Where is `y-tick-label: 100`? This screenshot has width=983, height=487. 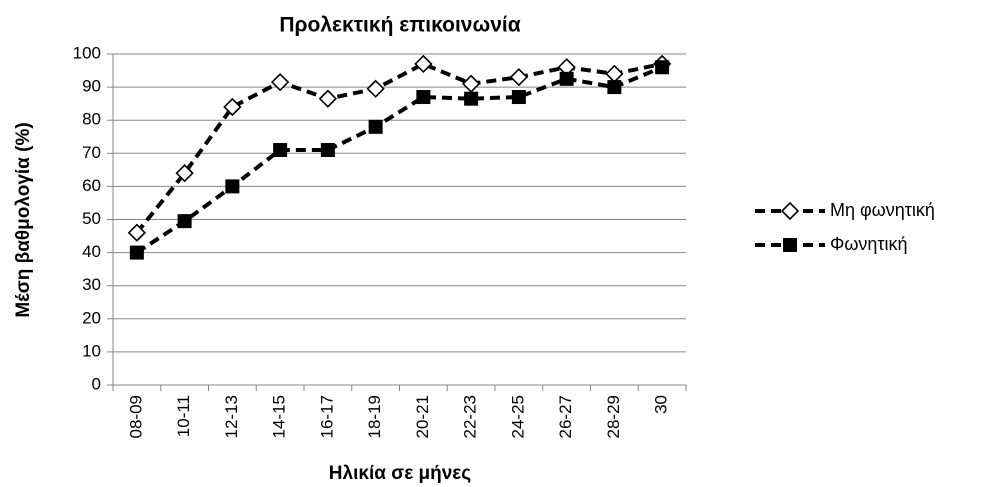
y-tick-label: 100 is located at coordinates (87, 52).